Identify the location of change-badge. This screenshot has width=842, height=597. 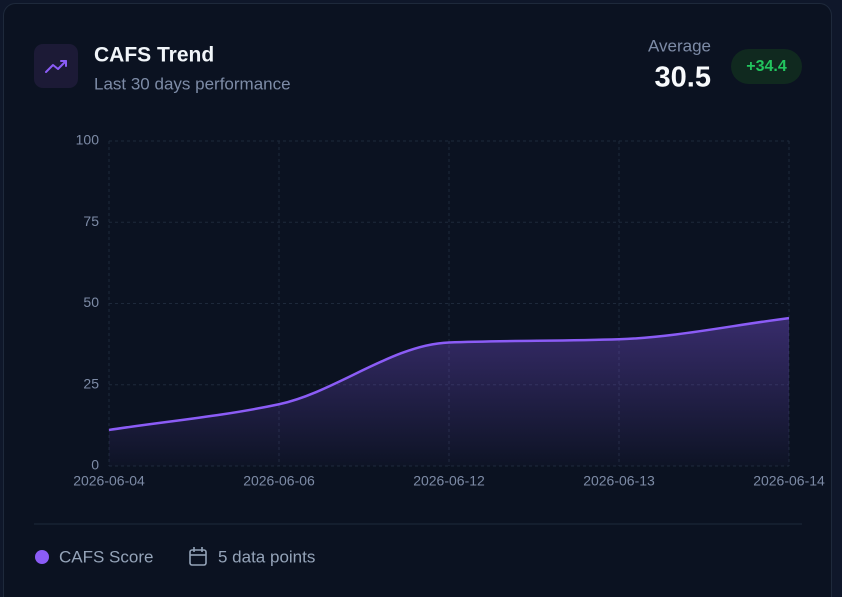
(766, 66).